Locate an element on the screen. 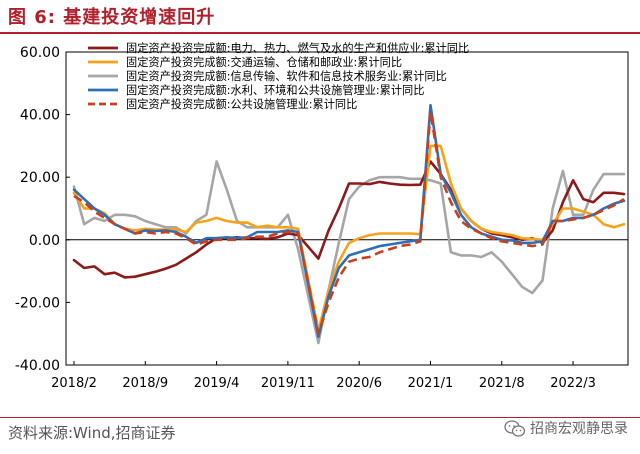 The image size is (640, 454). legend-label-4: 固定资产投资完成额:水利、环境和公共设施管理业:累计同比 is located at coordinates (275, 90).